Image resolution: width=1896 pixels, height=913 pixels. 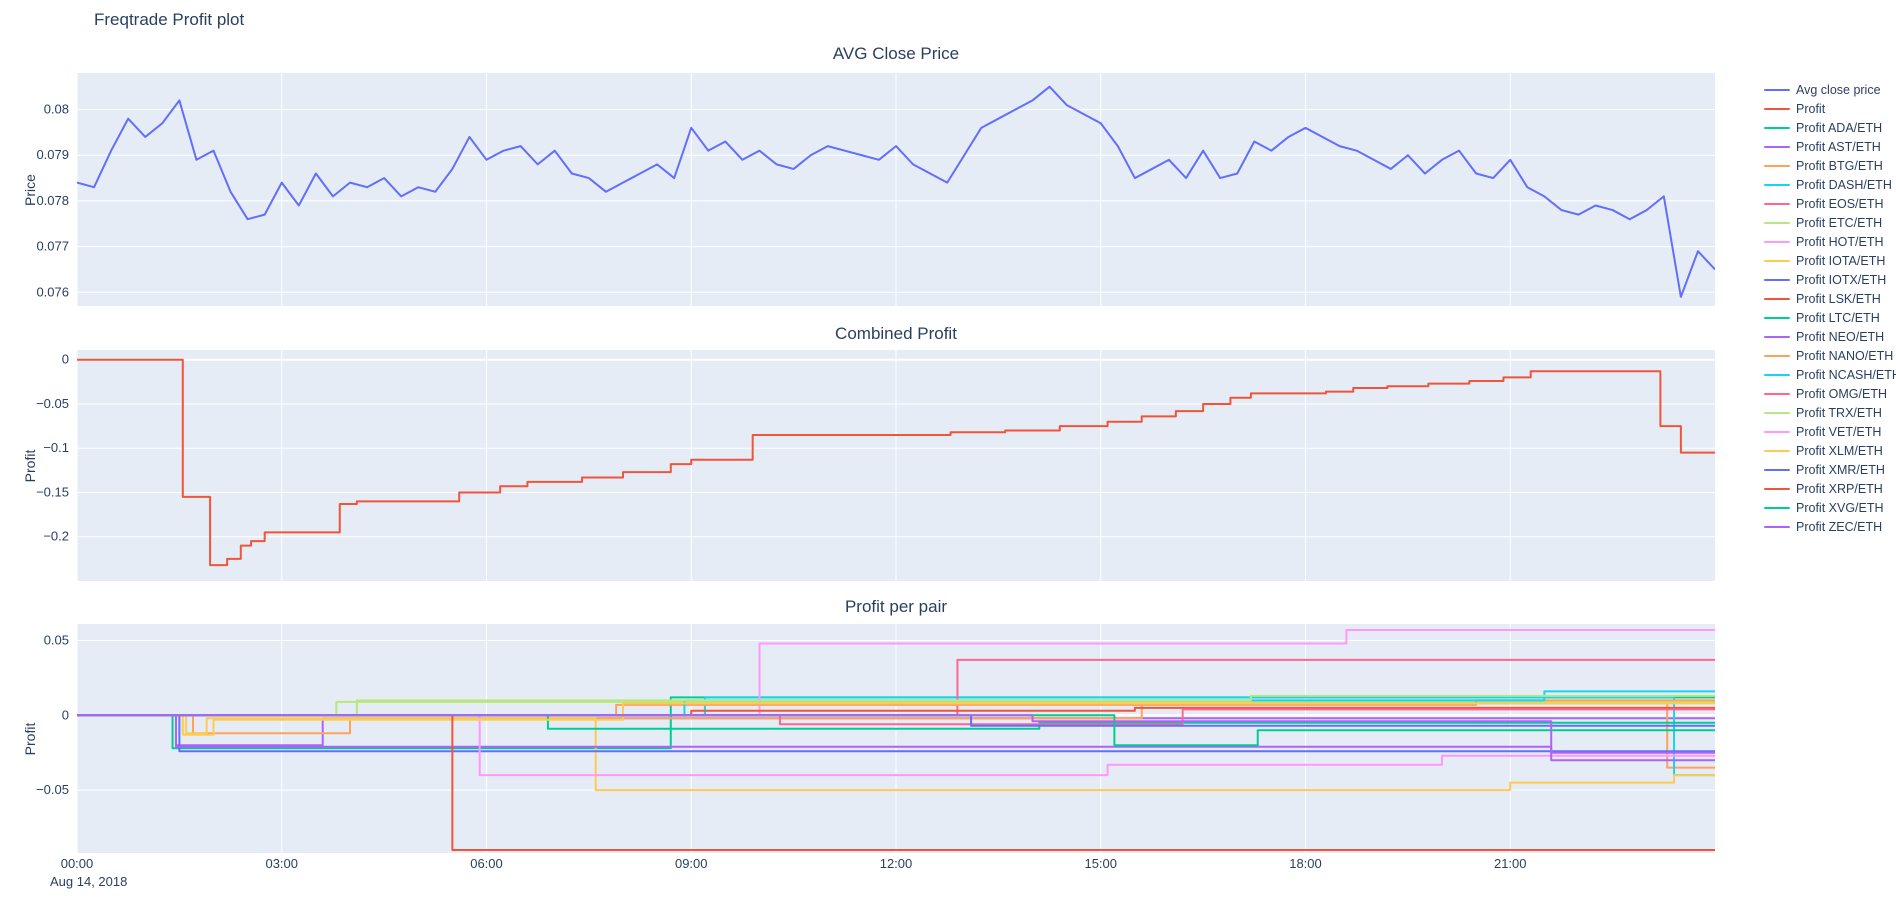 What do you see at coordinates (52, 200) in the screenshot?
I see `y-tick-label: 0.078` at bounding box center [52, 200].